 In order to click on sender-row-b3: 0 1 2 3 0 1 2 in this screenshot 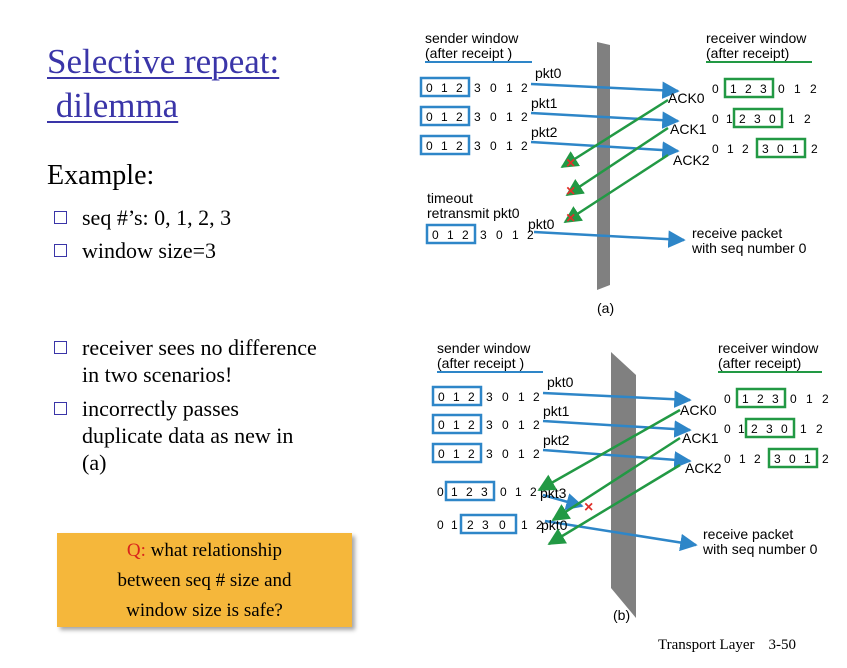, I will do `click(485, 453)`.